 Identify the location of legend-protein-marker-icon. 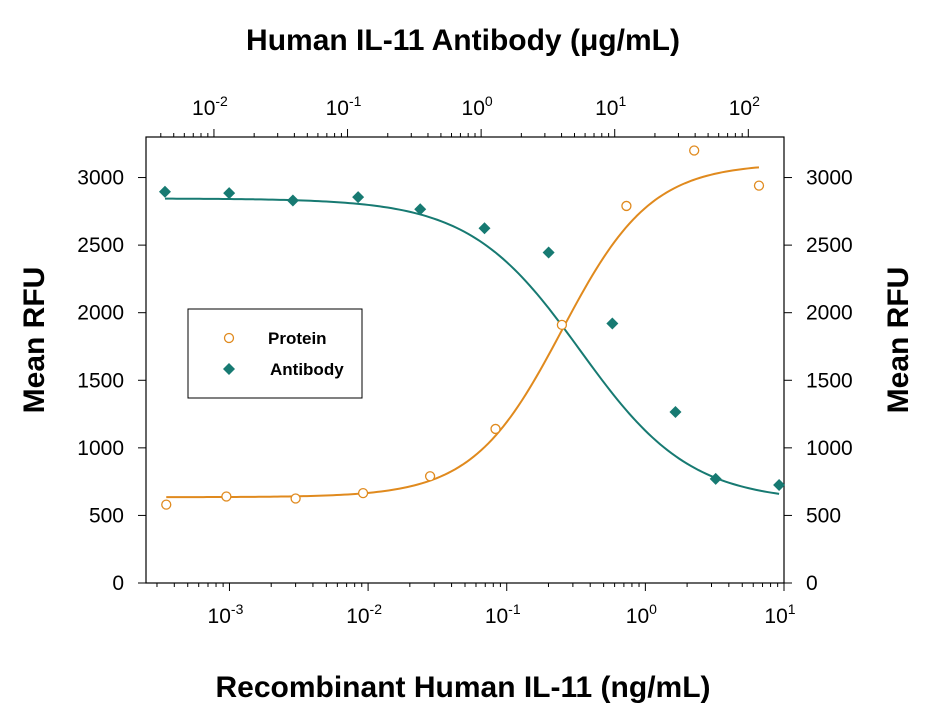
(229, 338).